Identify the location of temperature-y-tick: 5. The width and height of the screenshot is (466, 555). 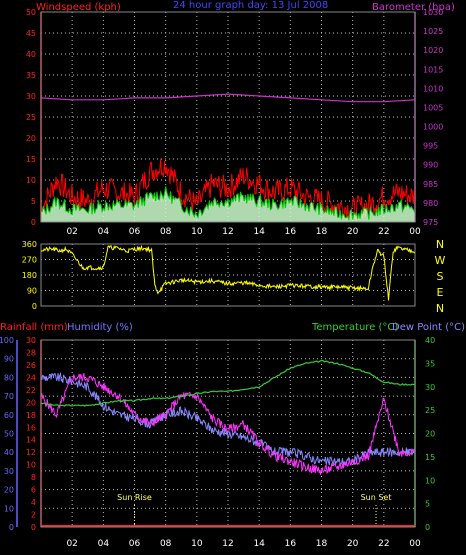
(427, 504).